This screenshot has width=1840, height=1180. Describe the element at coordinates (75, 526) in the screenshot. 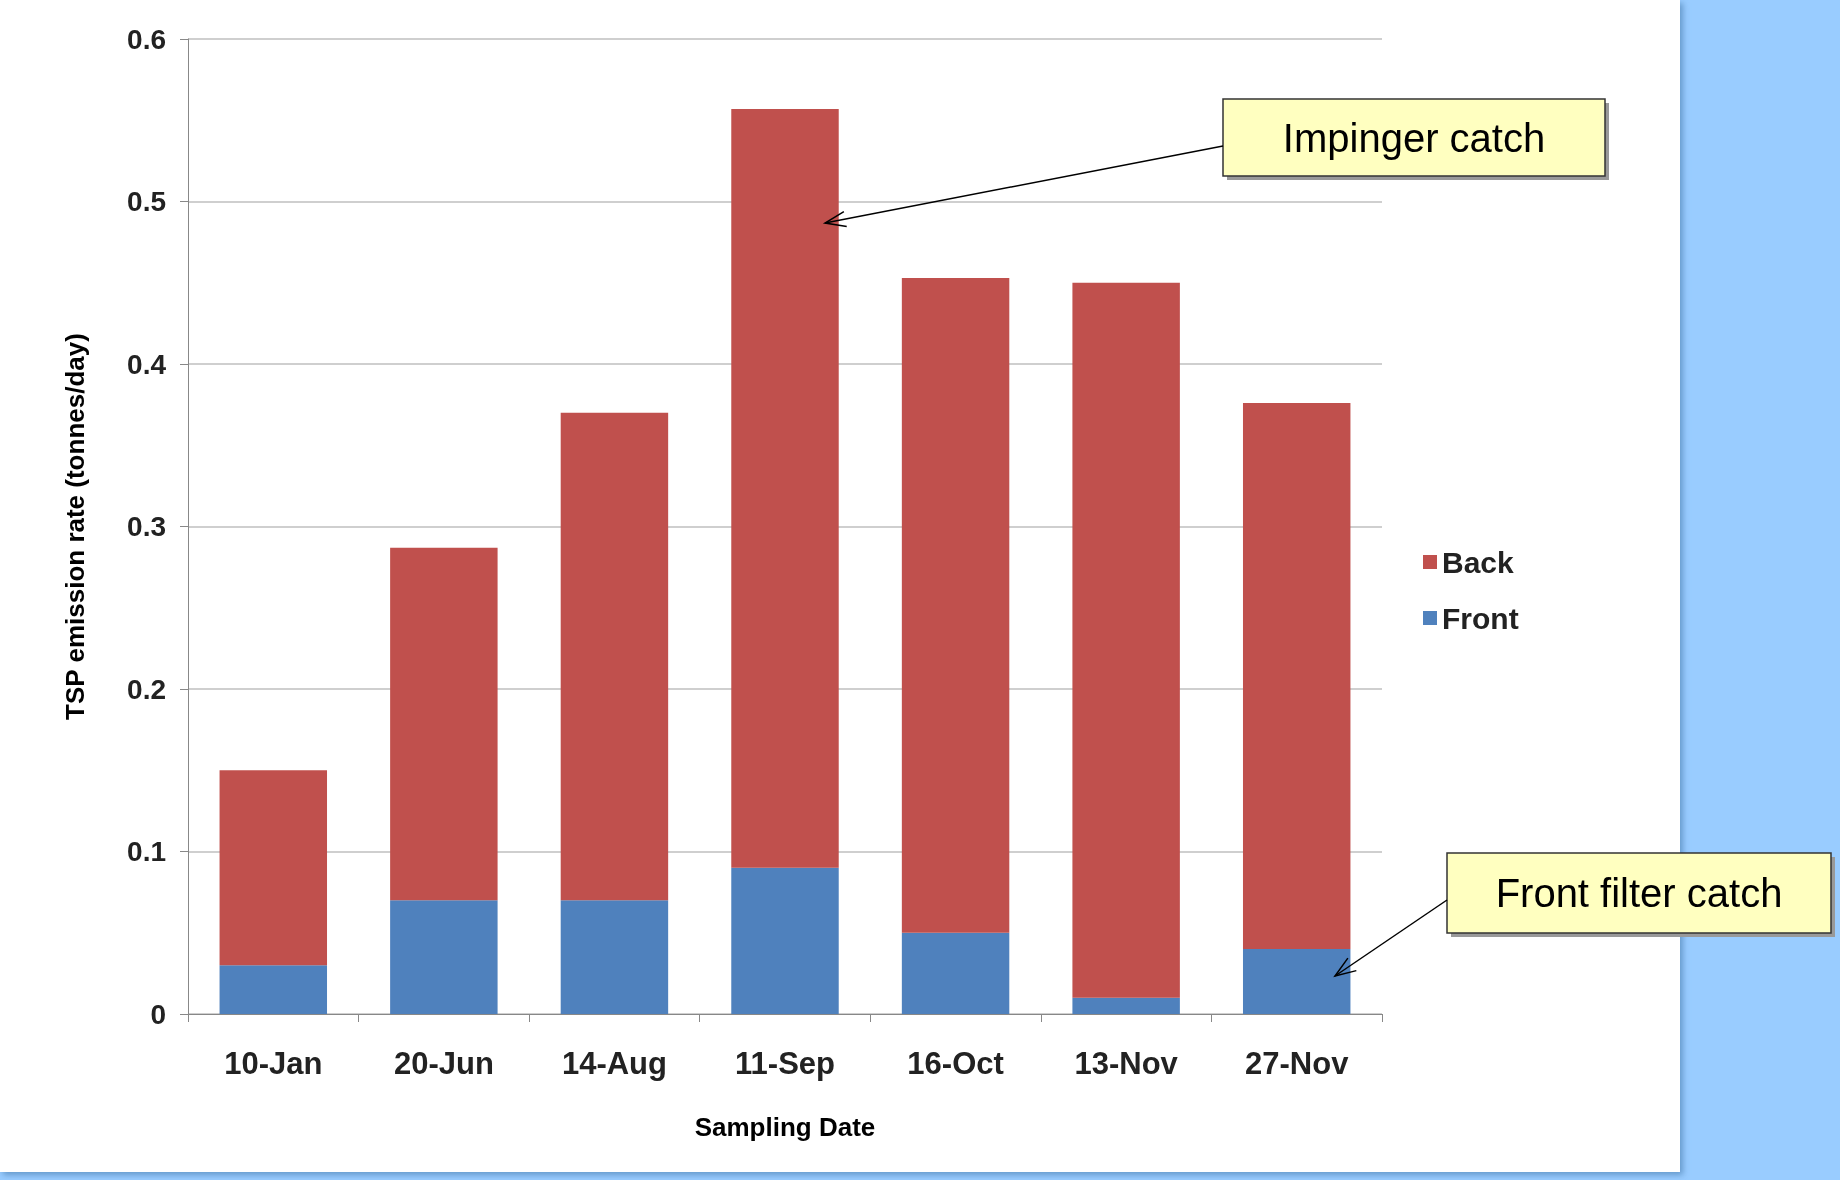

I see `y-axis-title: TSP emission rate (tonnes/day)` at that location.